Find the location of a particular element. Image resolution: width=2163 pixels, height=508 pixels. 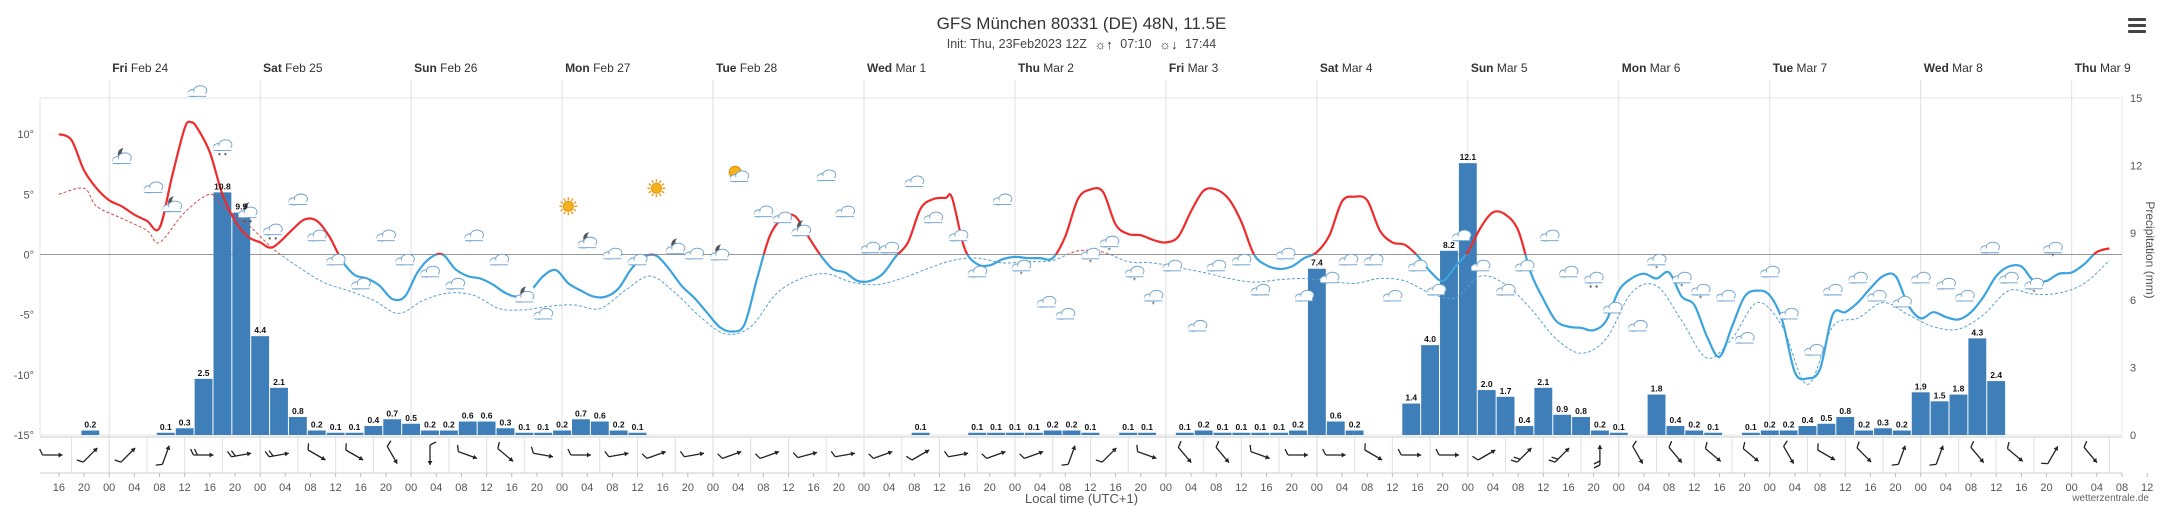

hamburger-menu-icon is located at coordinates (2137, 26).